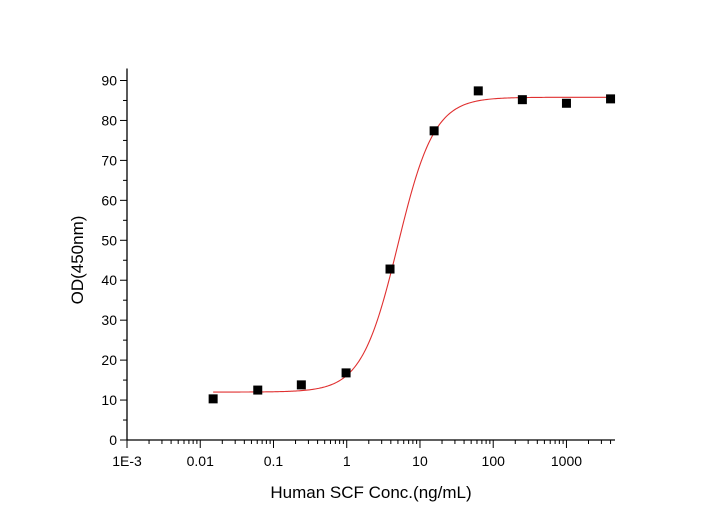  Describe the element at coordinates (347, 461) in the screenshot. I see `x-tick-label: 1` at that location.